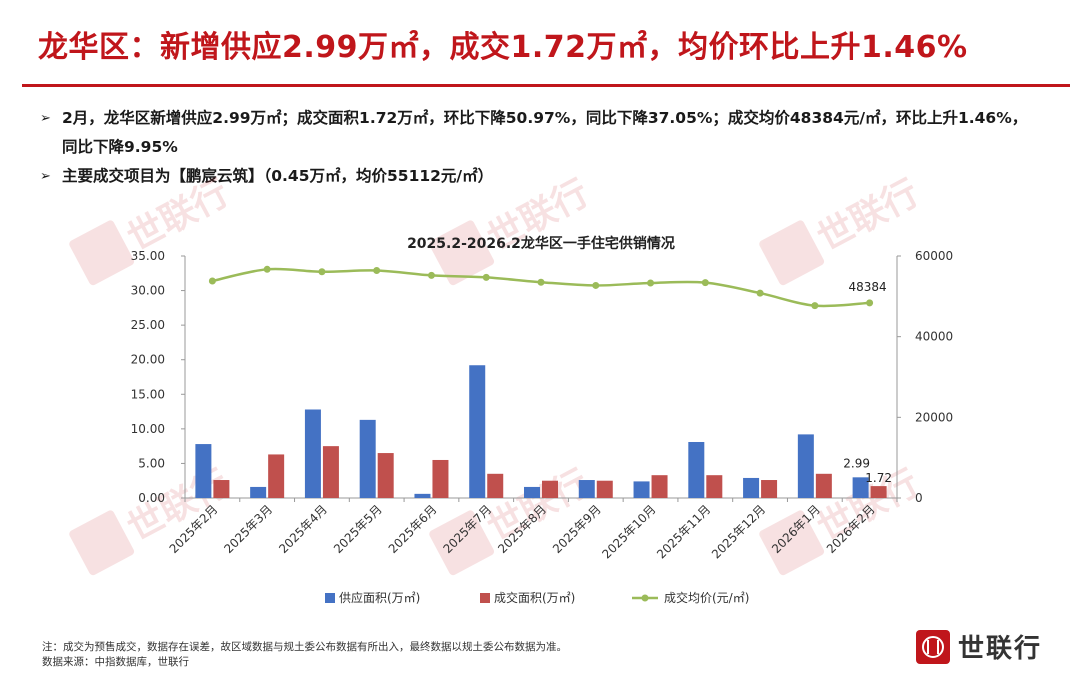  Describe the element at coordinates (878, 478) in the screenshot. I see `data-label: 1.72` at that location.